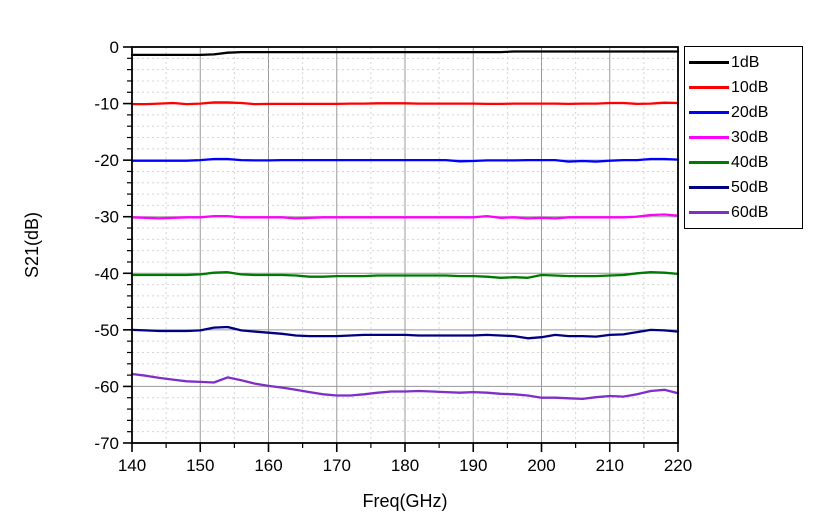 This screenshot has width=814, height=531. Describe the element at coordinates (106, 330) in the screenshot. I see `y-tick-label: -50` at that location.